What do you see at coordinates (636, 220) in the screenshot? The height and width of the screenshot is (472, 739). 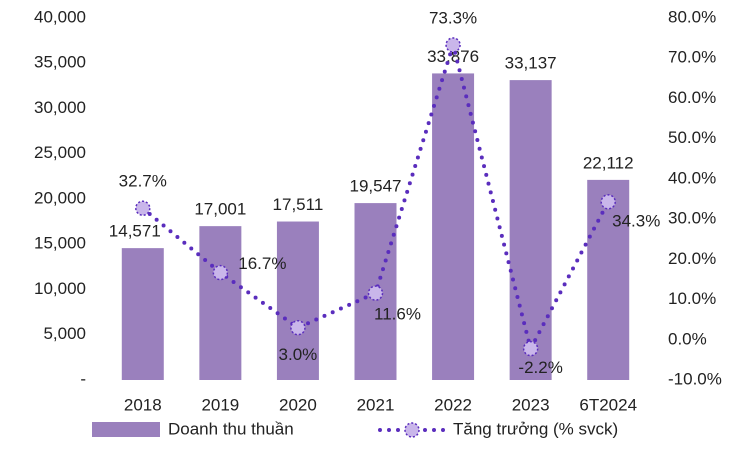 I see `line-value-label: 34.3%` at bounding box center [636, 220].